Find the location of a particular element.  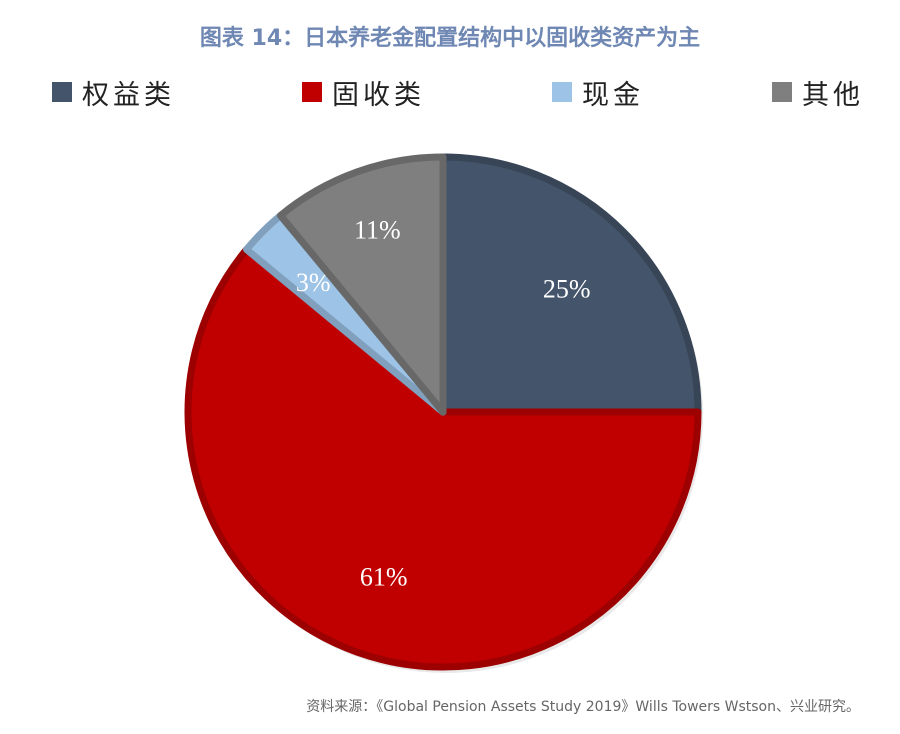

legend-swatch-cash is located at coordinates (562, 92).